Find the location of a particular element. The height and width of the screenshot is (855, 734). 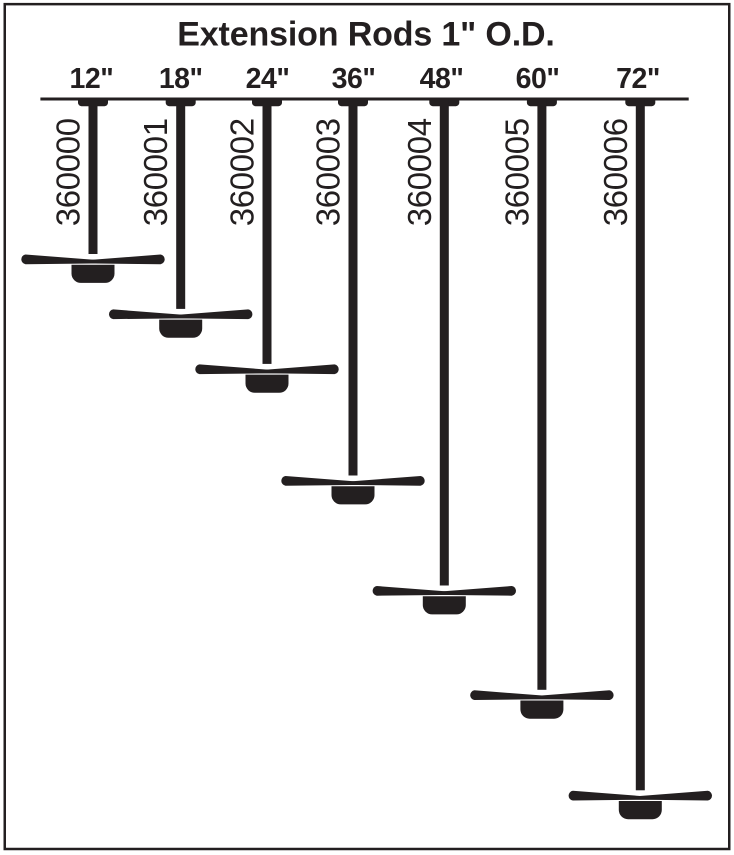

svg-text: 72" is located at coordinates (638, 79).